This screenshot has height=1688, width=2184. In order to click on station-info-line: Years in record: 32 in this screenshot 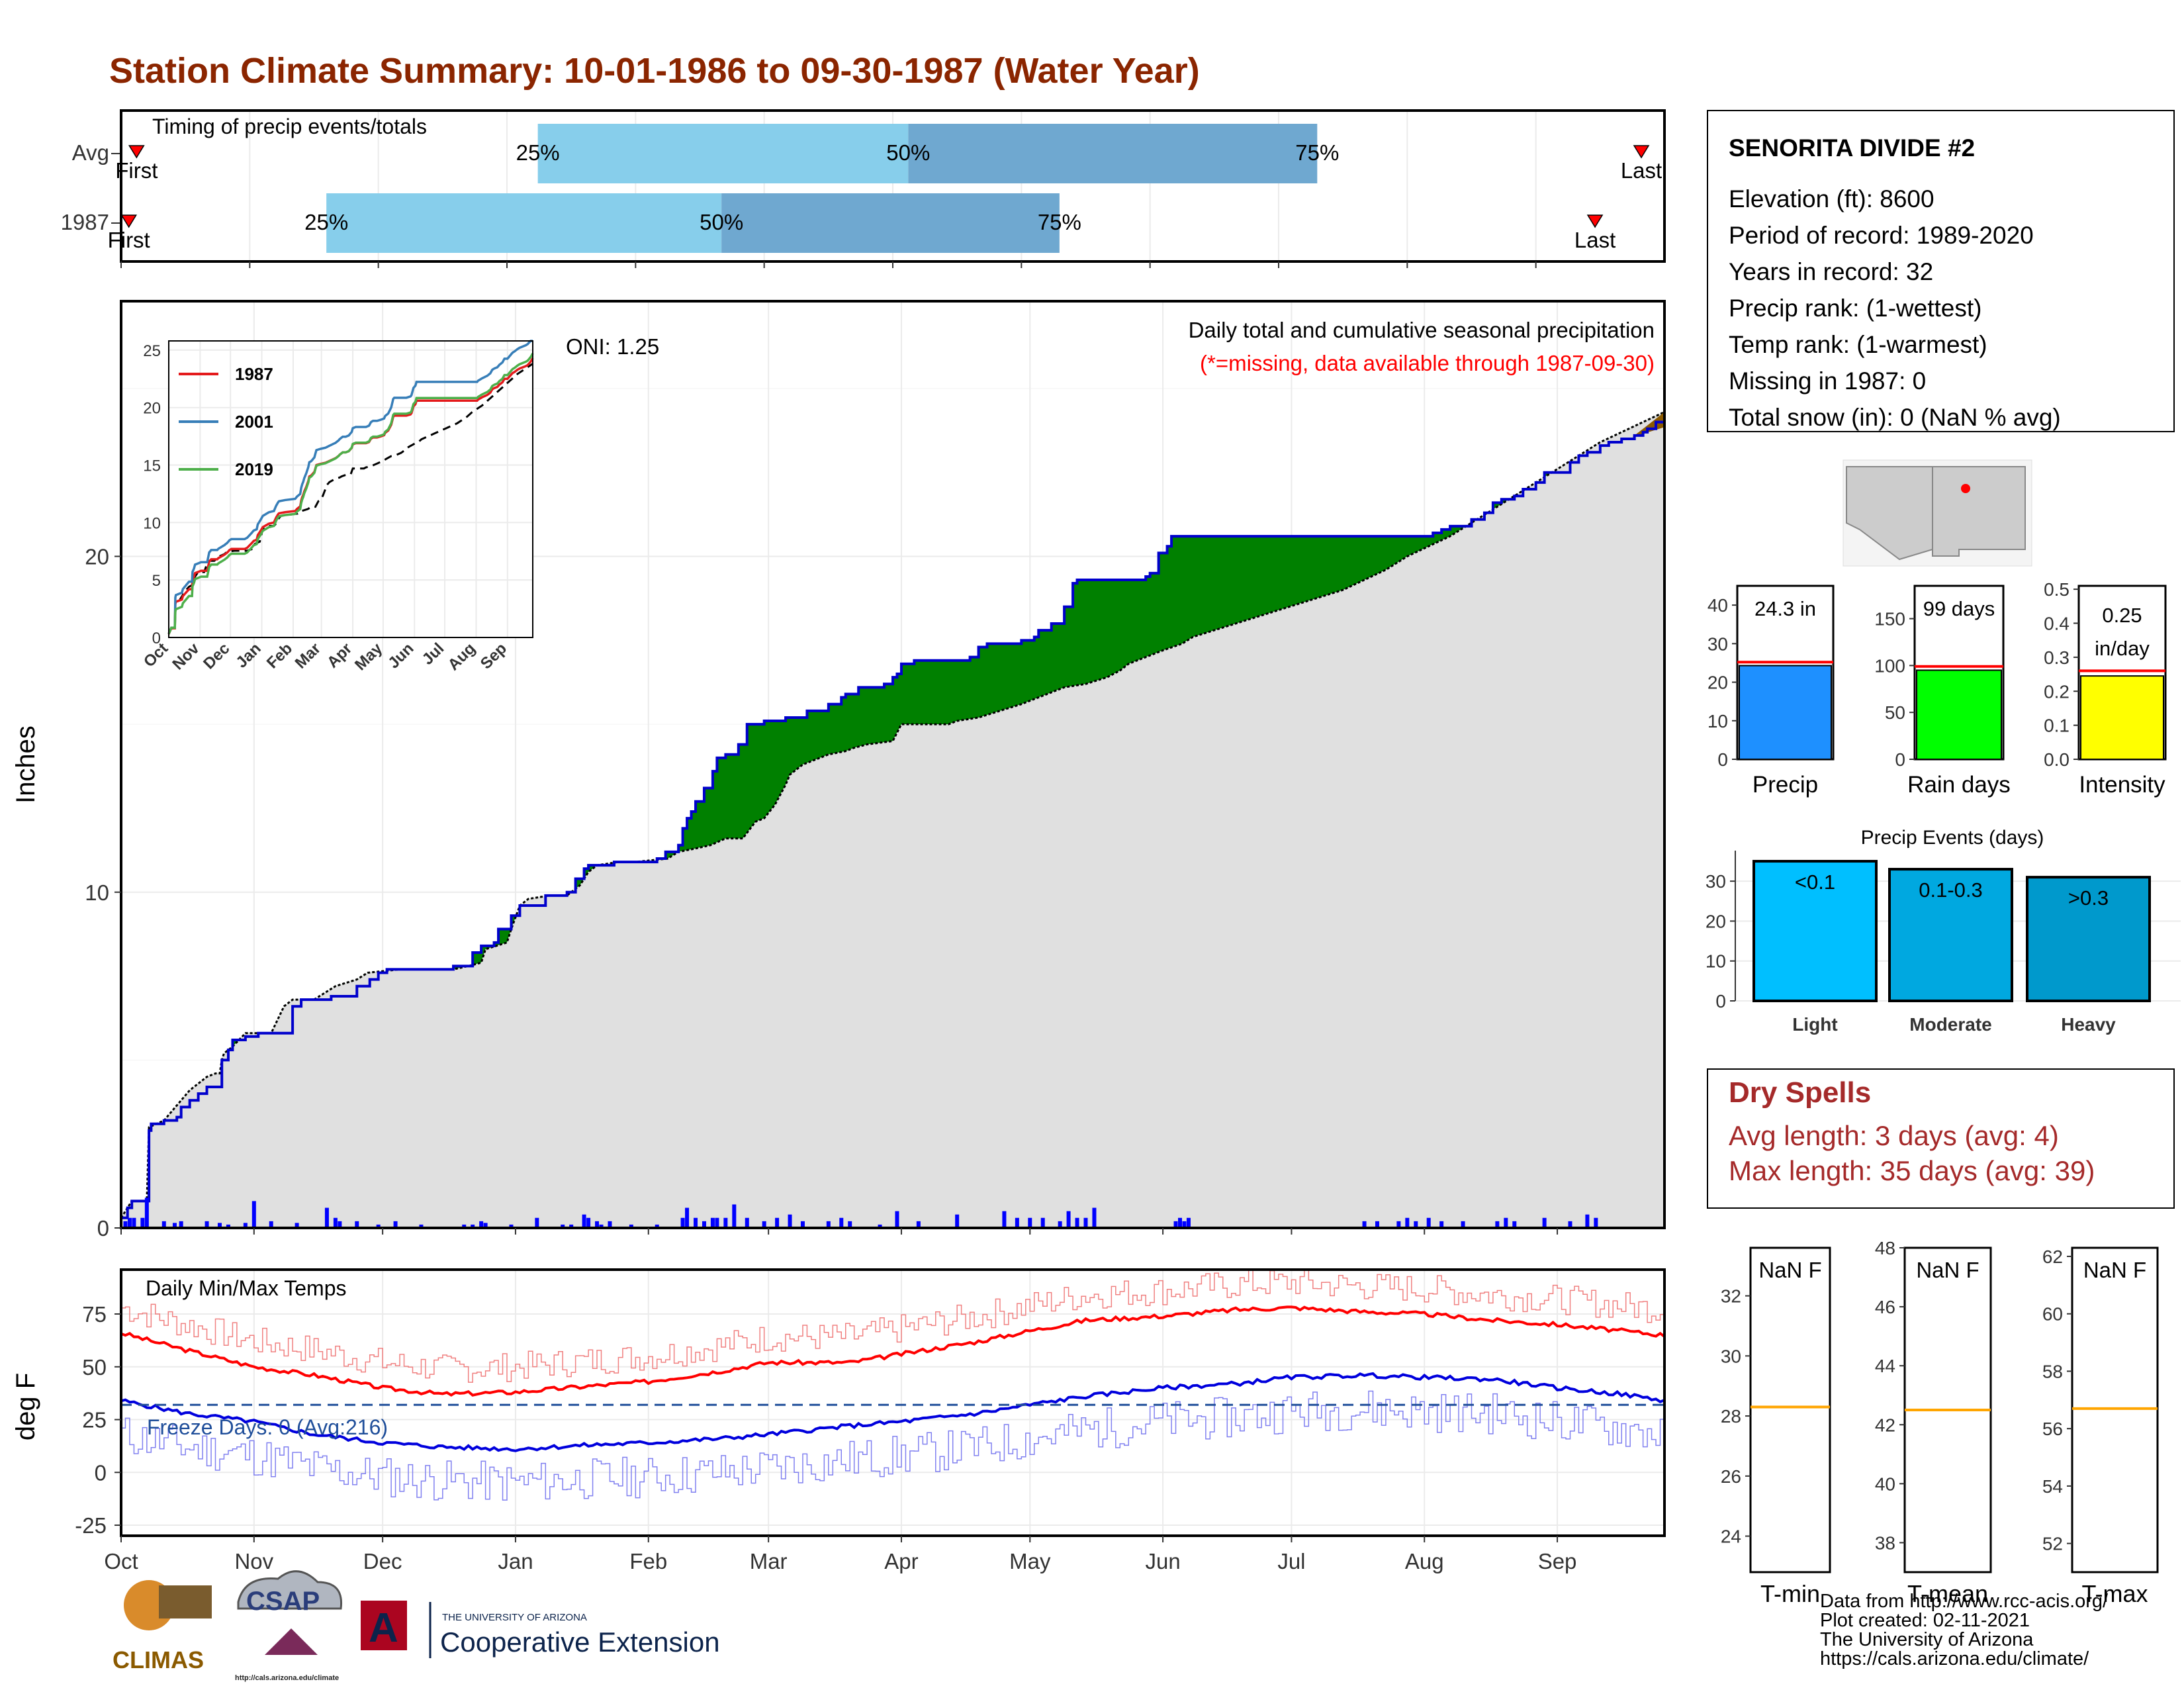, I will do `click(1831, 271)`.